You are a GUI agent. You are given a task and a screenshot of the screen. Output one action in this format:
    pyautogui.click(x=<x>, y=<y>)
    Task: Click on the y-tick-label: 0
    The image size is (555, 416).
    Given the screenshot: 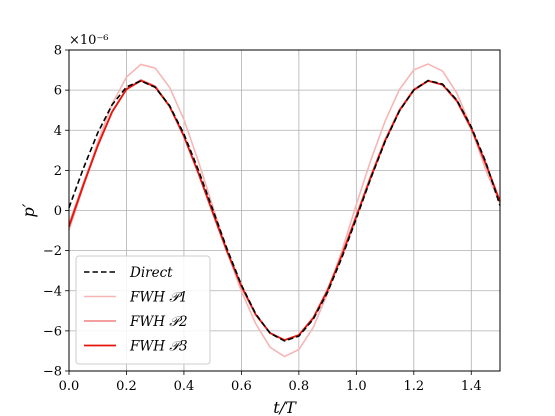 What is the action you would take?
    pyautogui.click(x=58, y=211)
    